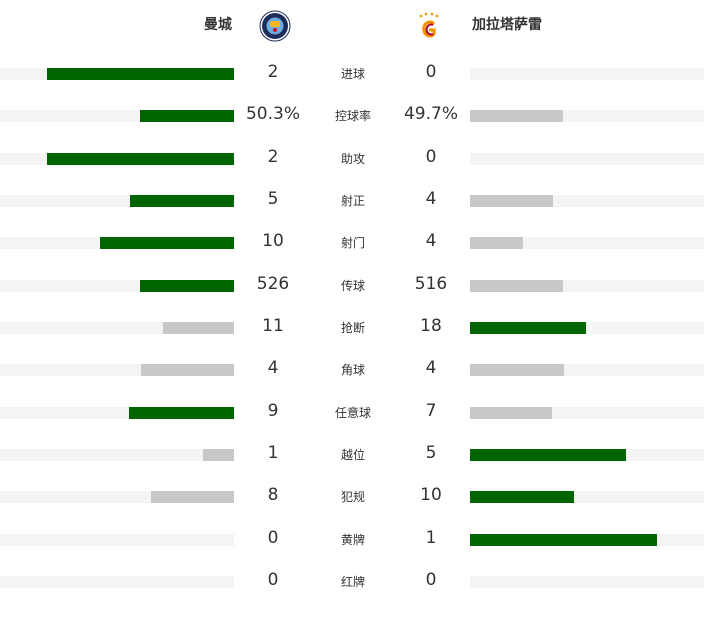 The image size is (726, 618). I want to click on manchester-city-crest-icon, so click(275, 26).